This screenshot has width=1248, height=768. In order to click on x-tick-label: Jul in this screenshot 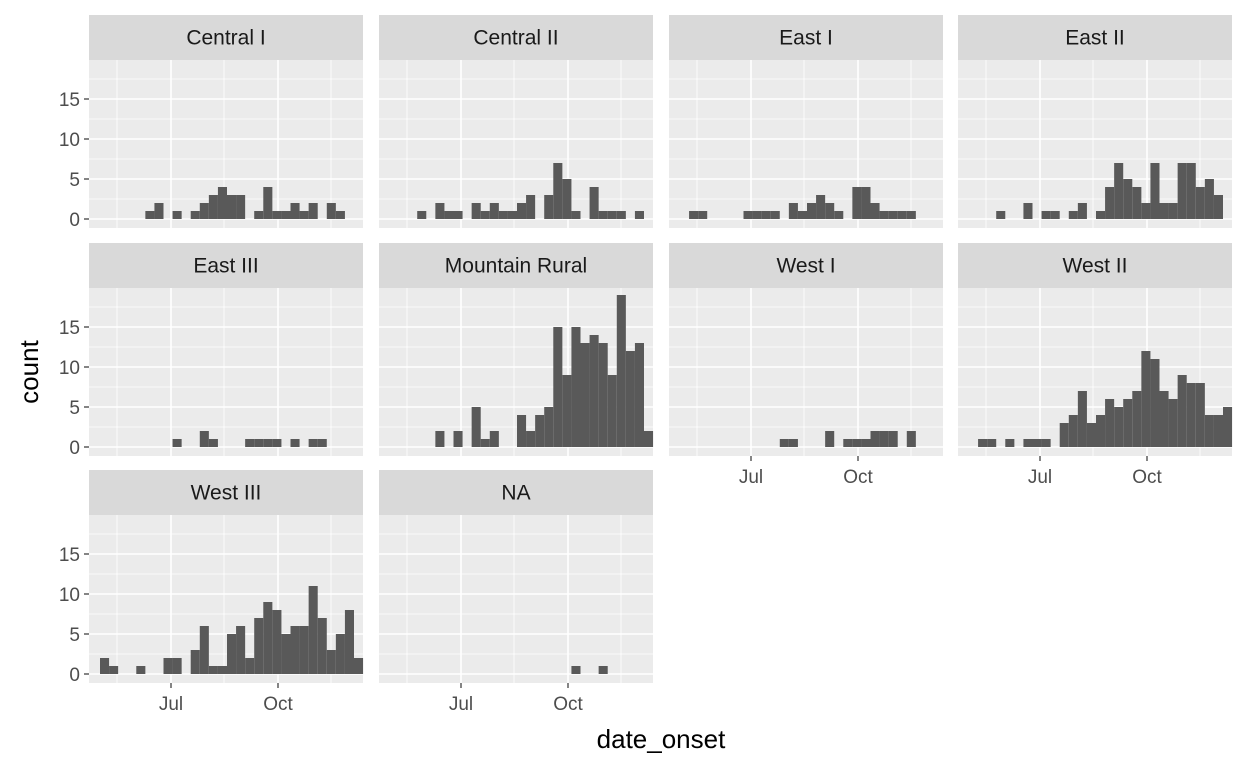, I will do `click(1040, 477)`.